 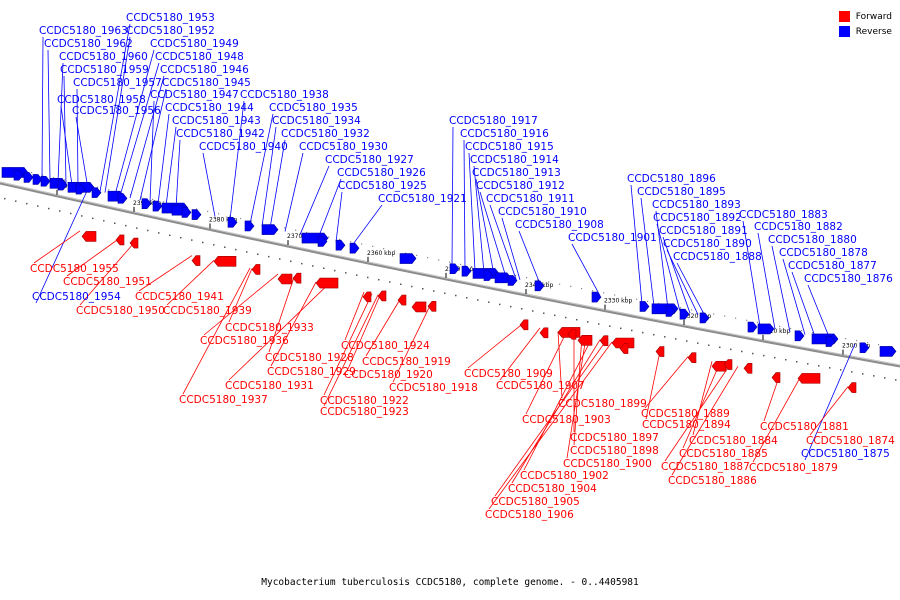 I want to click on gene-label: CCDC5180_1933, so click(x=269, y=328).